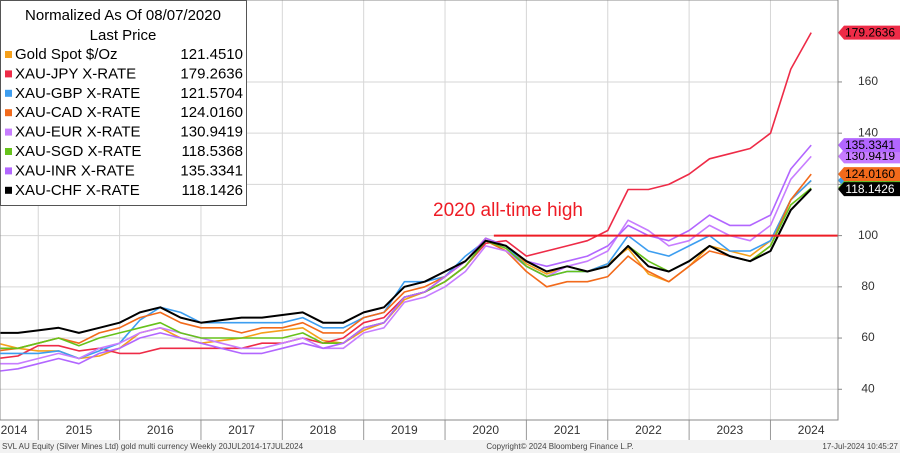 Image resolution: width=900 pixels, height=453 pixels. Describe the element at coordinates (78, 132) in the screenshot. I see `legend-label: XAU-EUR X-RATE` at that location.